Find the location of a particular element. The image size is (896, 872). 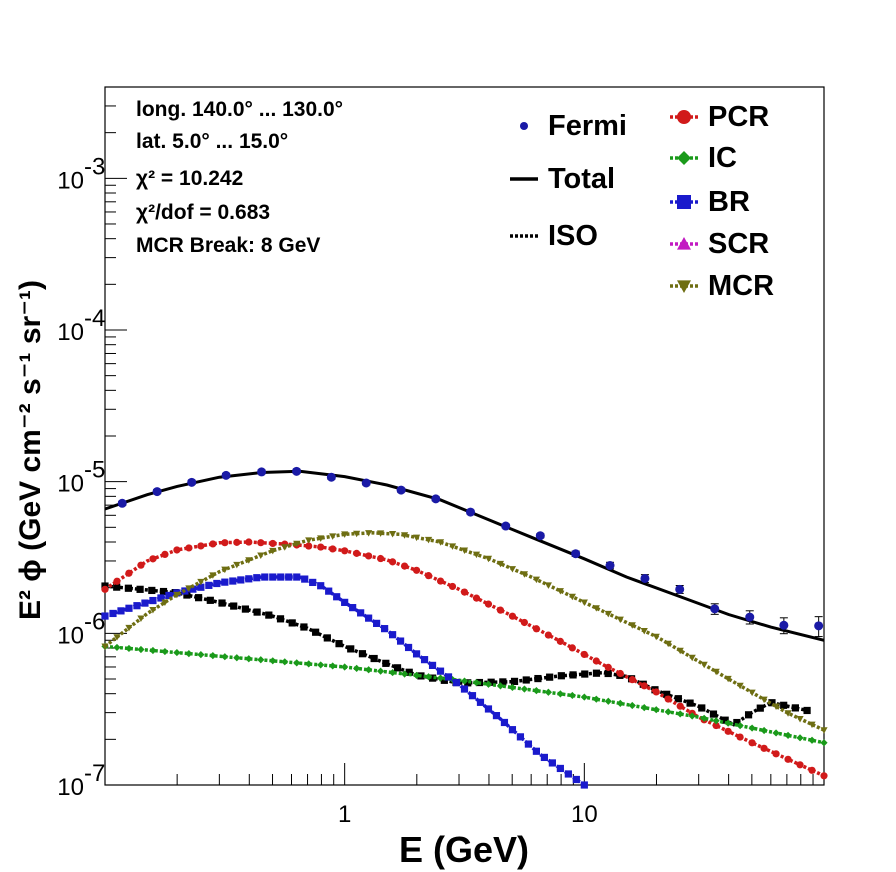

legend-label: IC is located at coordinates (722, 158).